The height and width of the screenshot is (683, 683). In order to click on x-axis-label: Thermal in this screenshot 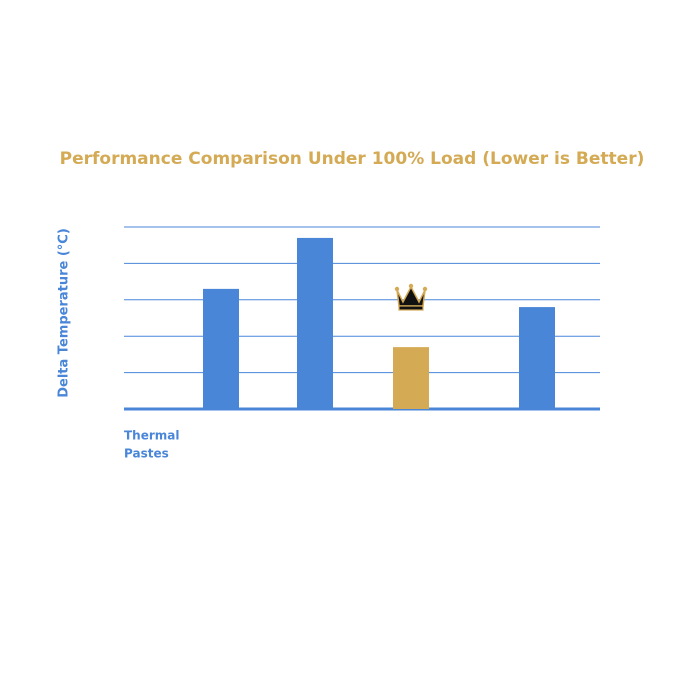, I will do `click(152, 436)`.